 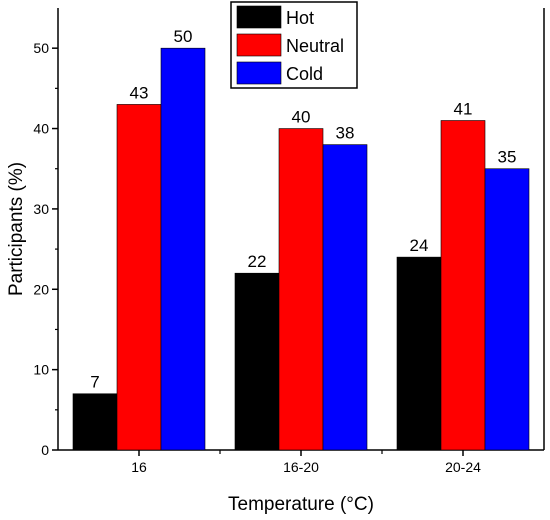 I want to click on y-tick-label: 50, so click(x=41, y=48).